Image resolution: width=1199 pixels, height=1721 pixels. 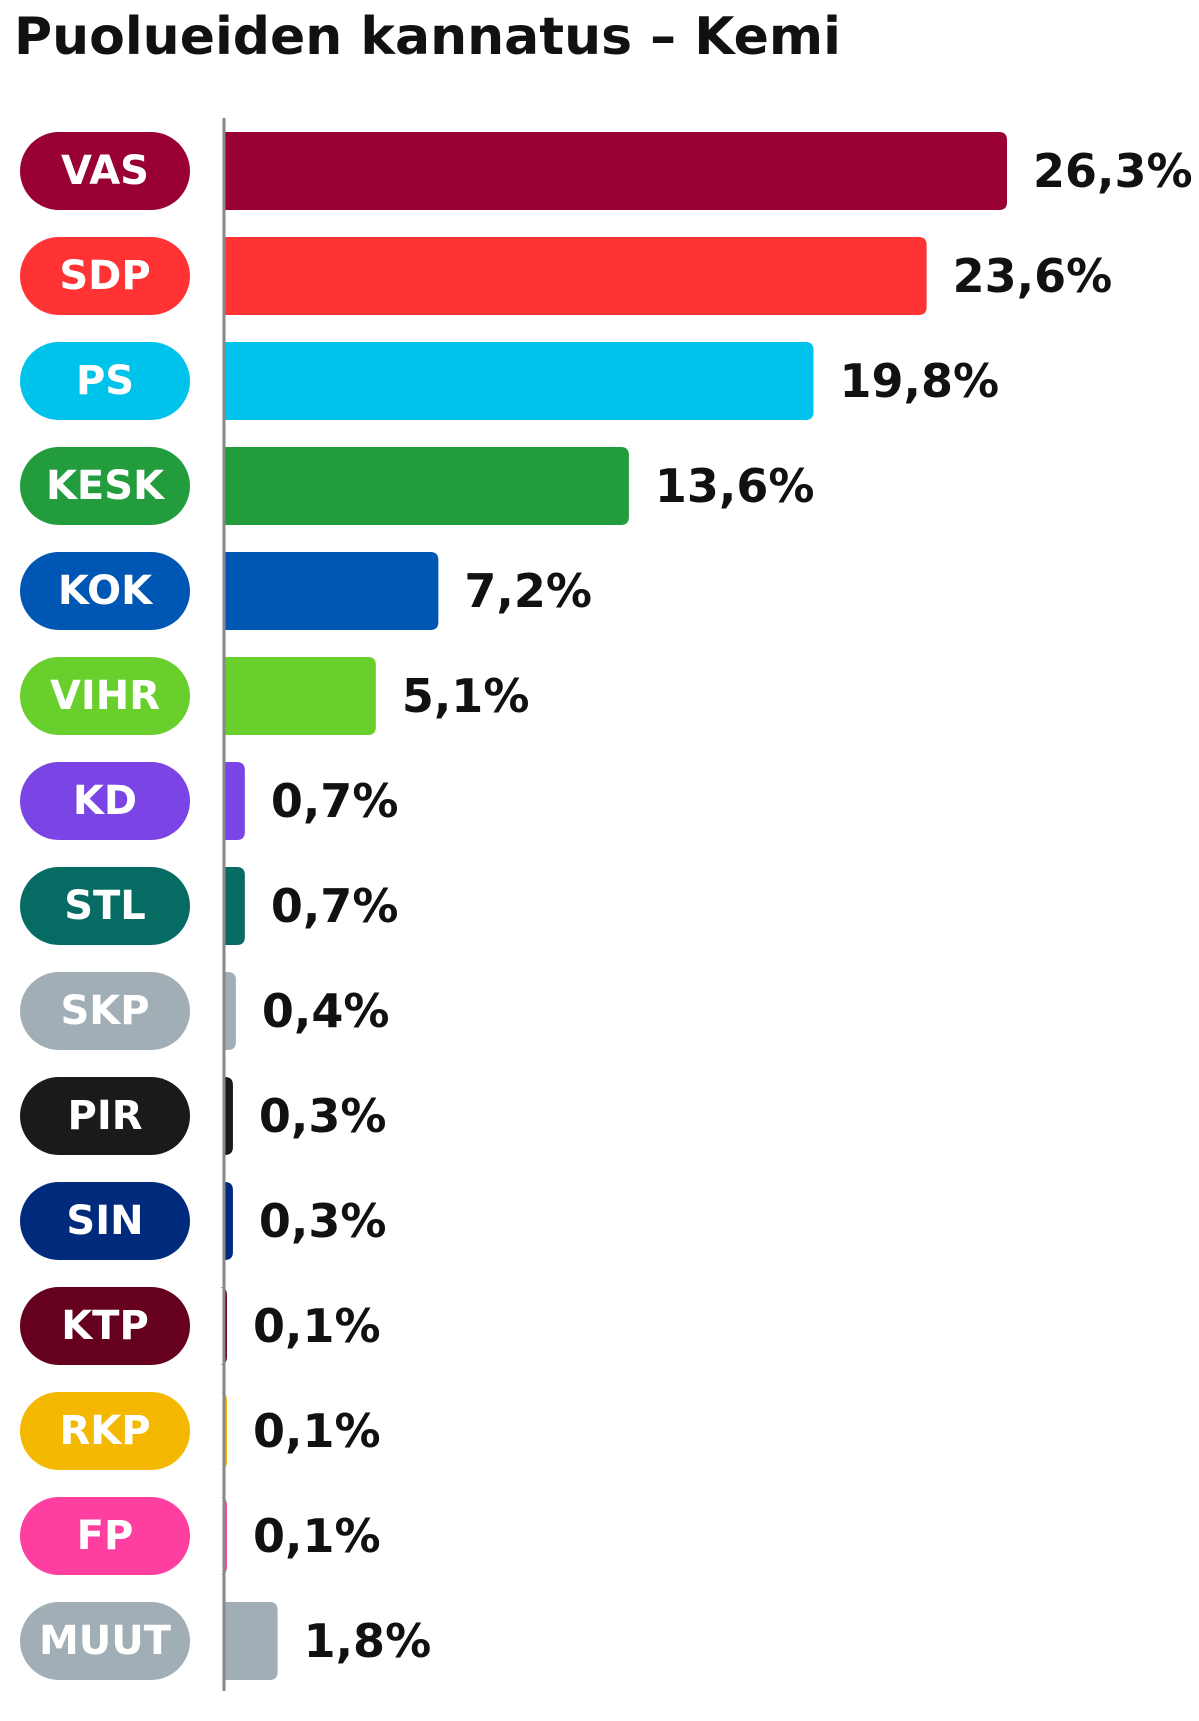 I want to click on value-label-skp: 0,4%, so click(x=326, y=1011).